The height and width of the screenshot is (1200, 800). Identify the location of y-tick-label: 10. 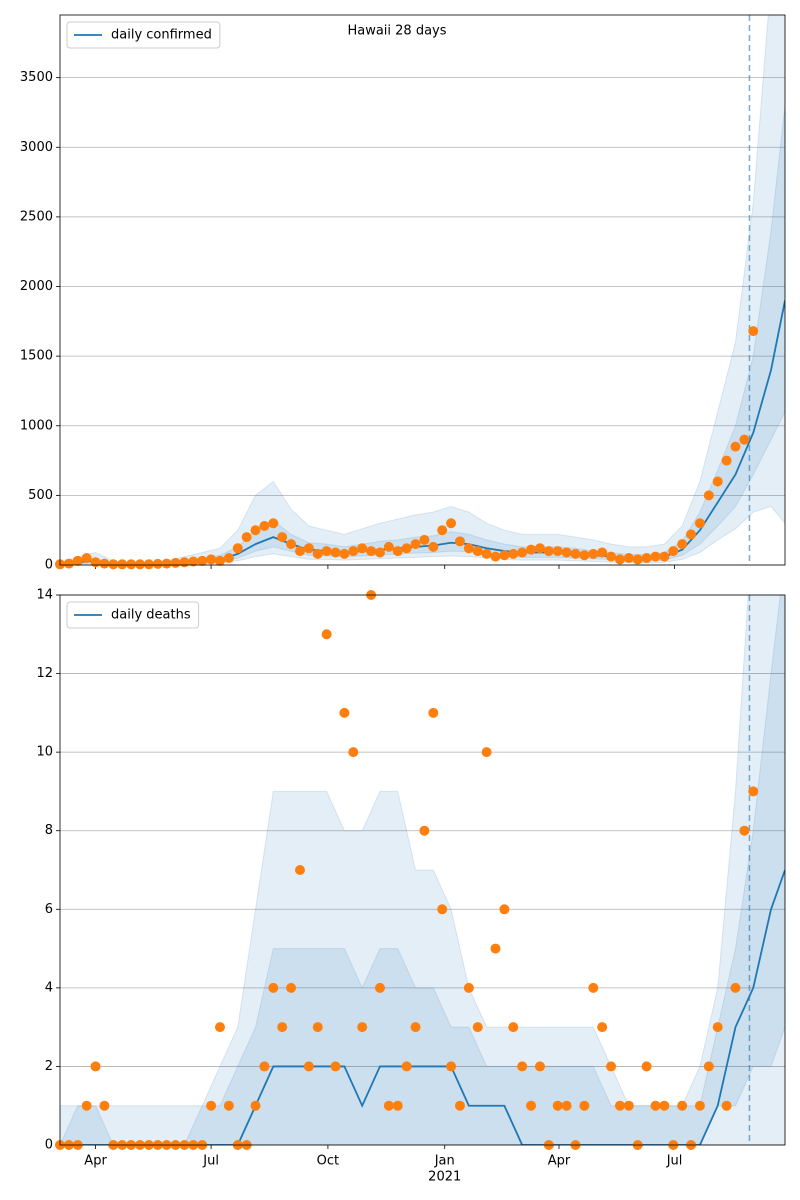
(44, 752).